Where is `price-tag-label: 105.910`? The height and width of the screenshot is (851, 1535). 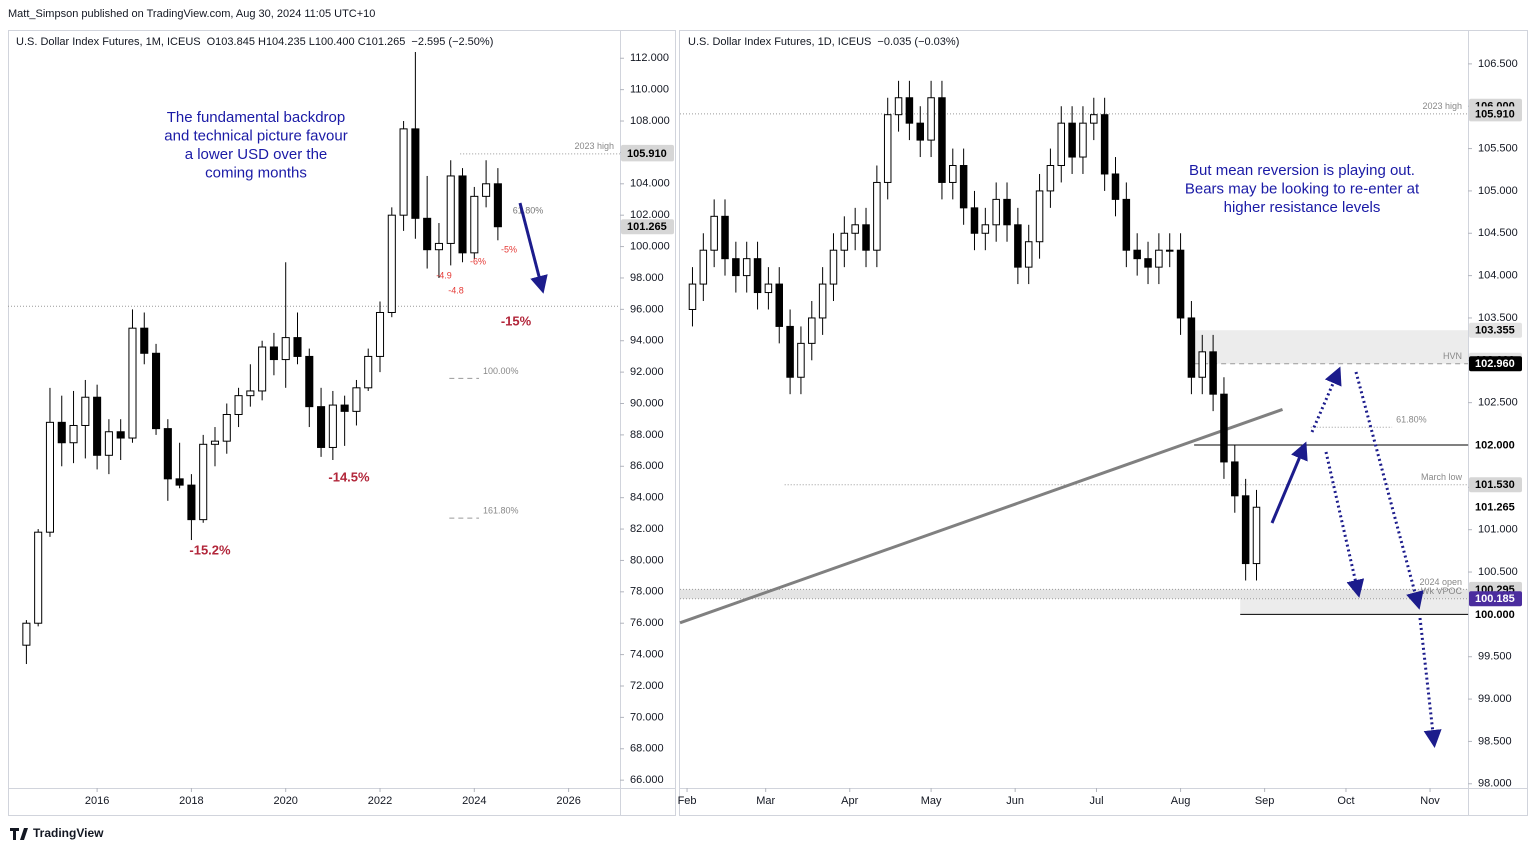
price-tag-label: 105.910 is located at coordinates (1495, 114).